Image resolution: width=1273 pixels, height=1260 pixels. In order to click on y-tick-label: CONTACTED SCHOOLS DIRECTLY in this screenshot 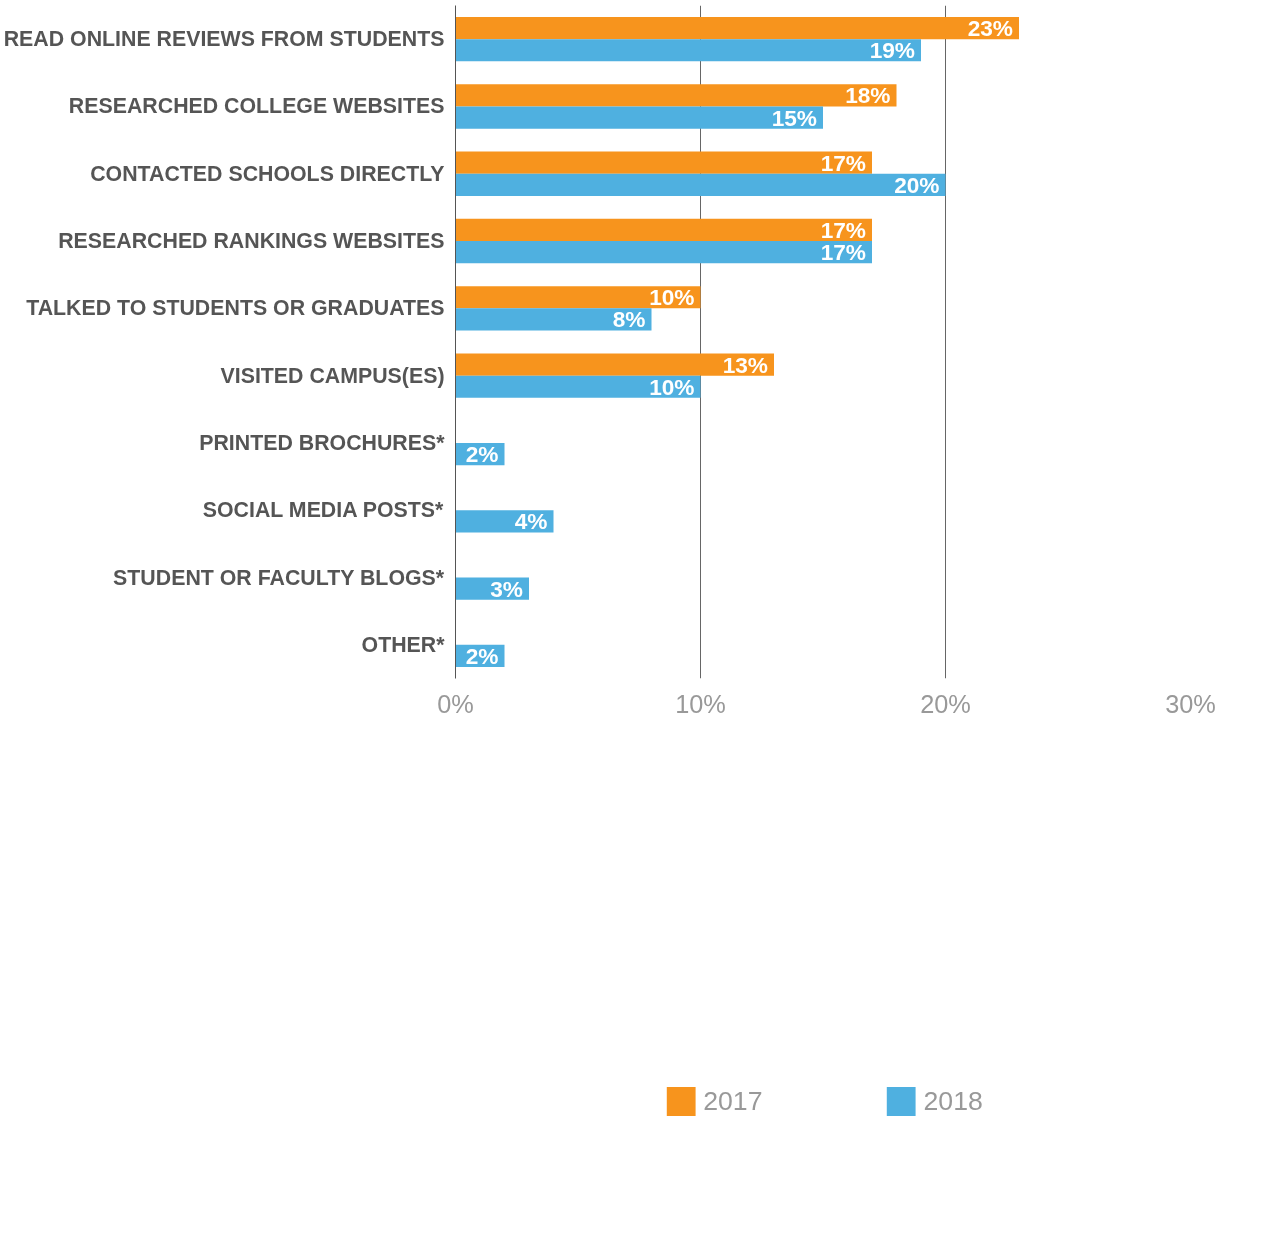, I will do `click(267, 173)`.